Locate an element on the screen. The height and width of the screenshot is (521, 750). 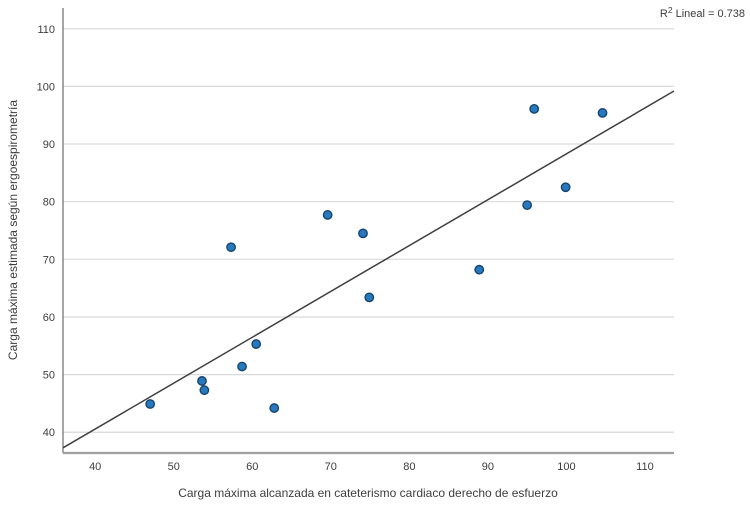
x-tick-label: 110 is located at coordinates (645, 467).